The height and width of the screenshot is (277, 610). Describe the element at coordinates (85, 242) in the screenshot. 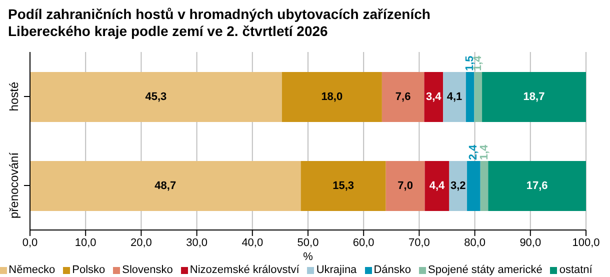

I see `x-tick-label: 10,0` at that location.